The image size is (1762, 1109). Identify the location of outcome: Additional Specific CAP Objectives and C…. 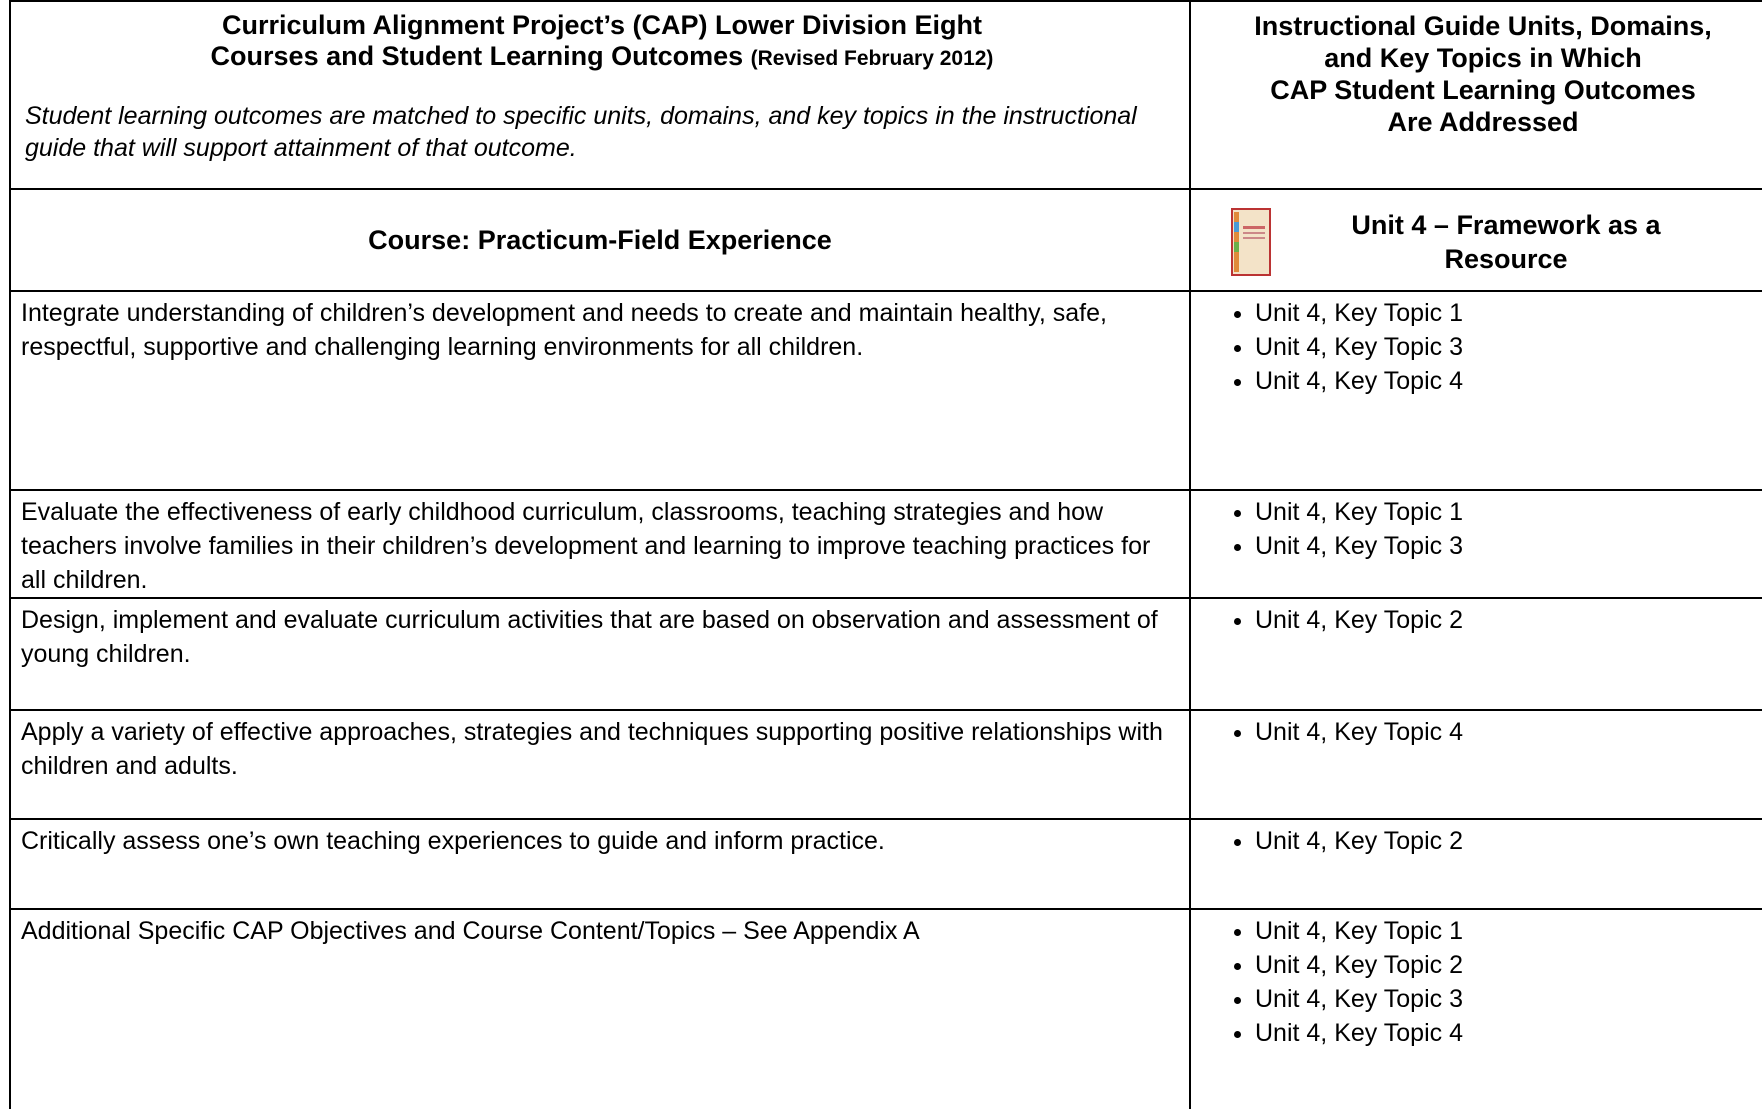
(600, 1008).